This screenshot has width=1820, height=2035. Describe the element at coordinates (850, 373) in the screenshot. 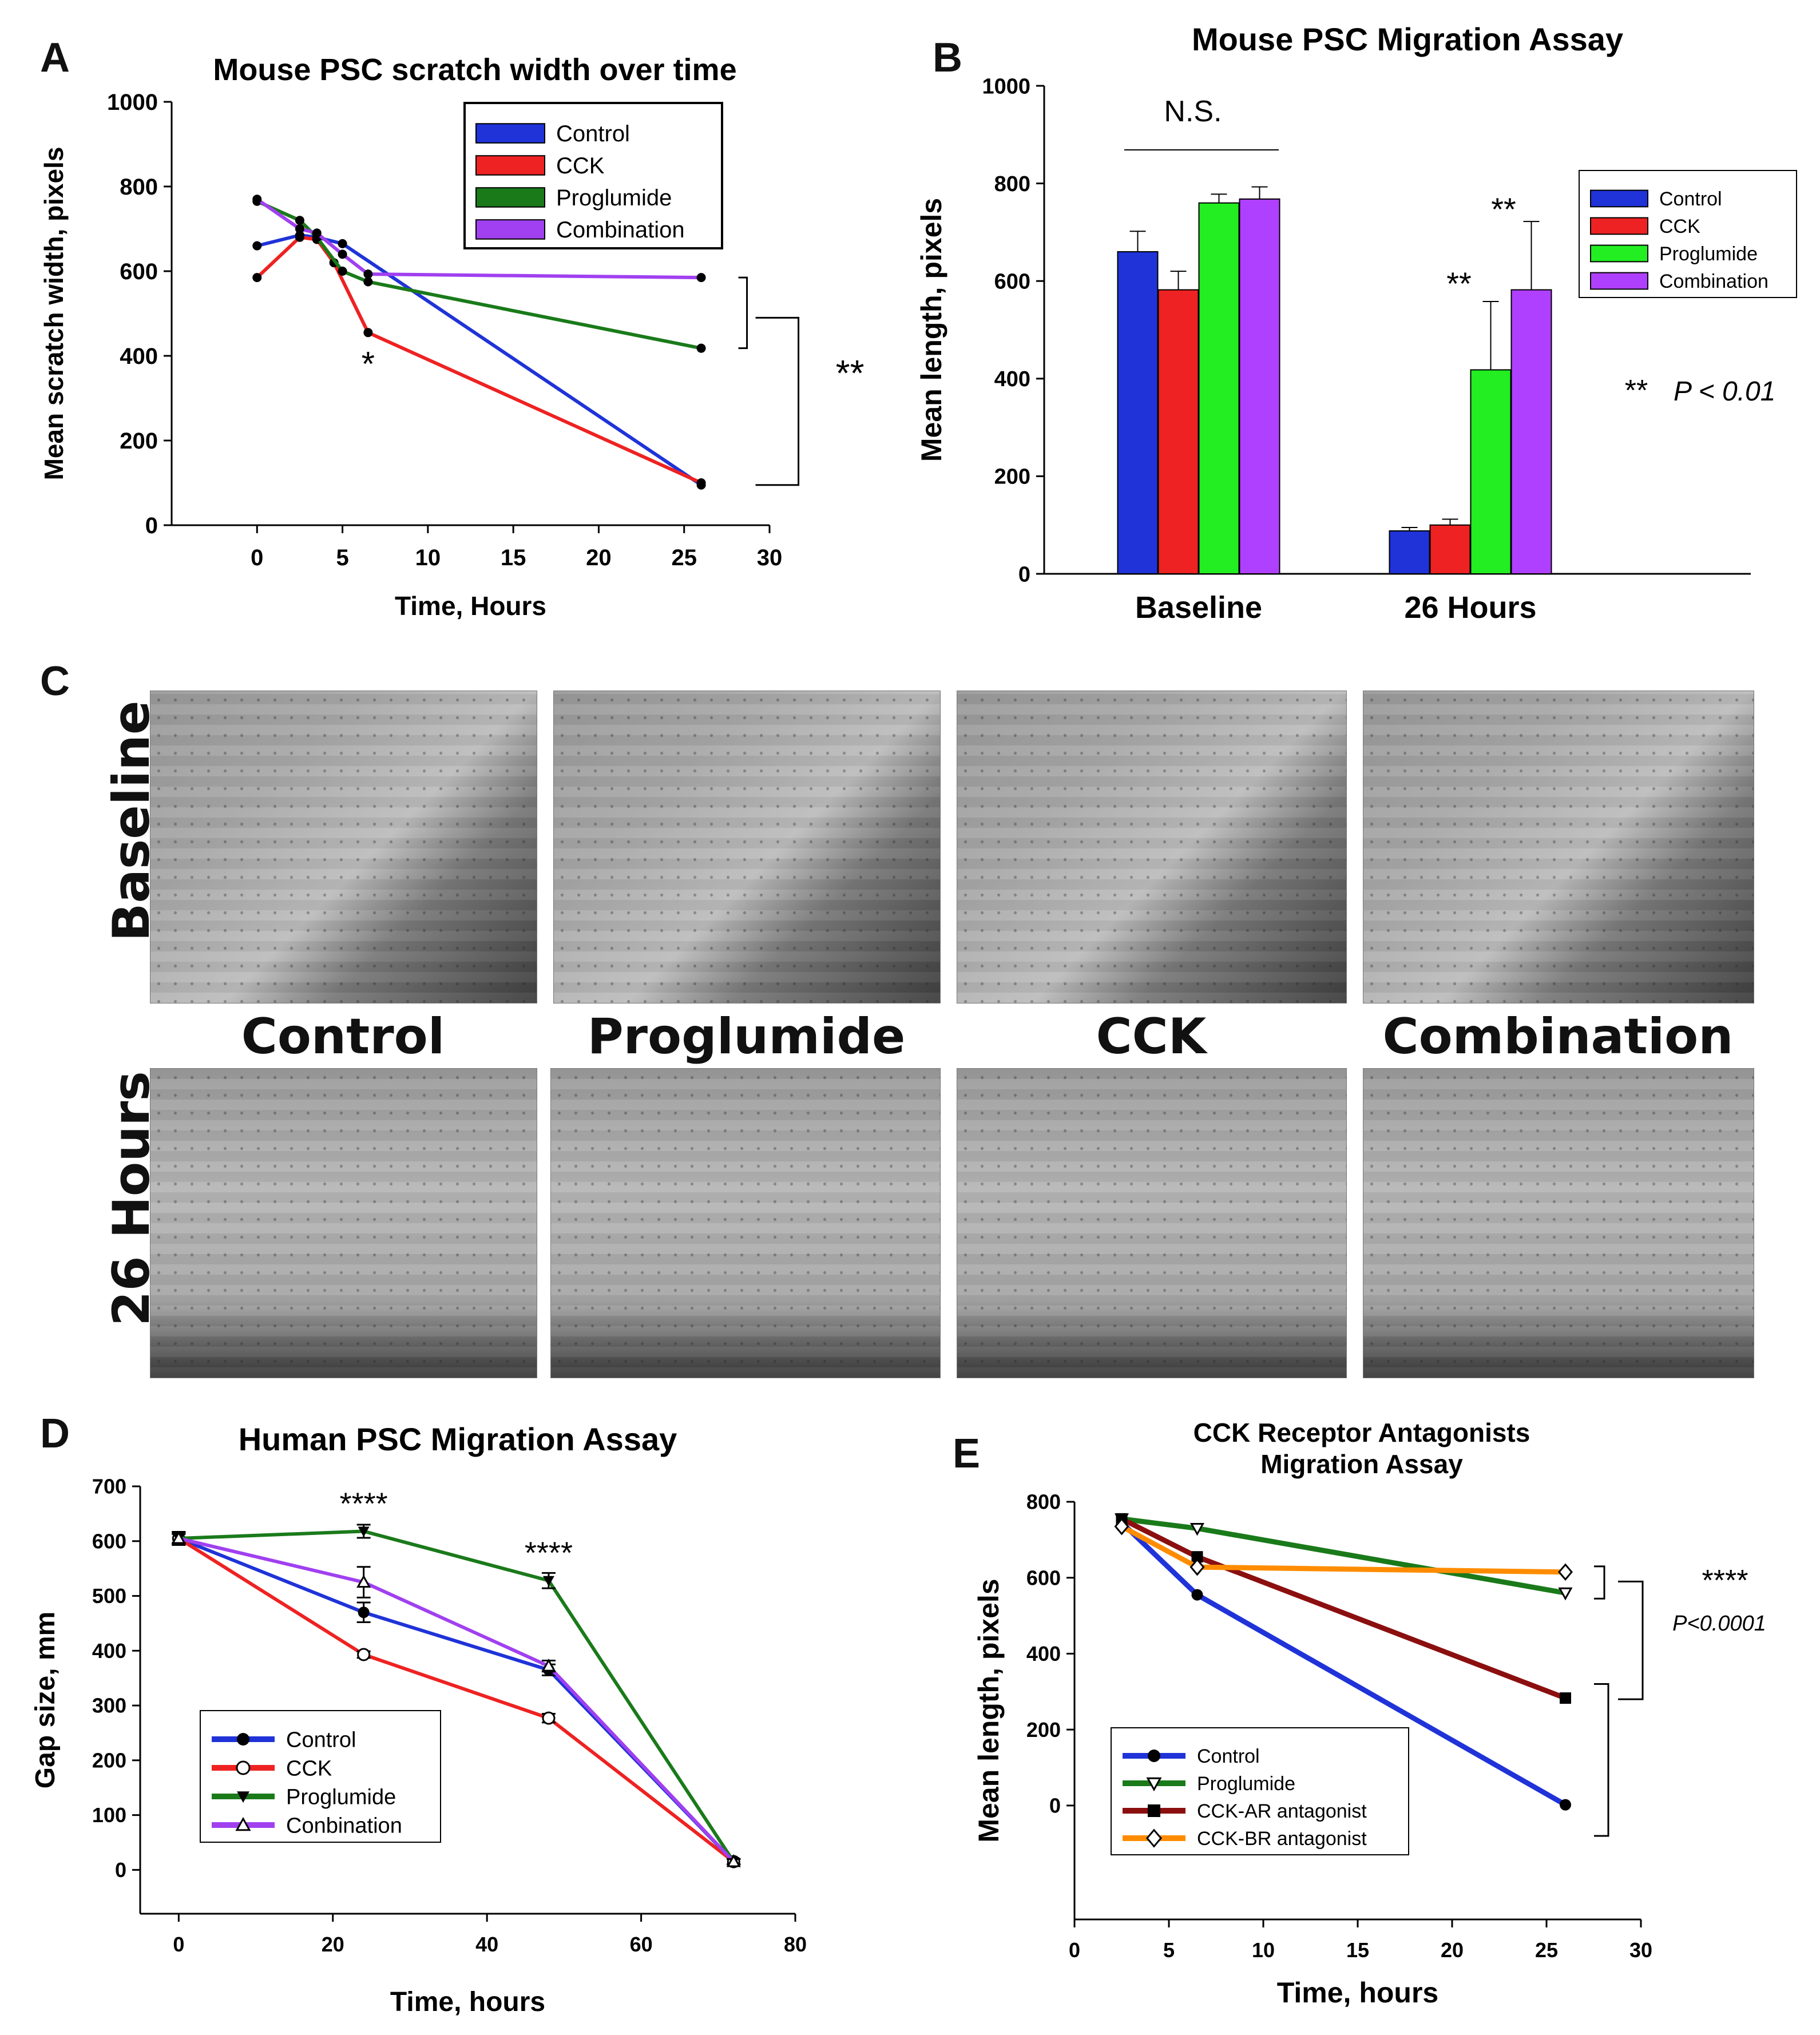

I see `annotation-sig: **` at that location.